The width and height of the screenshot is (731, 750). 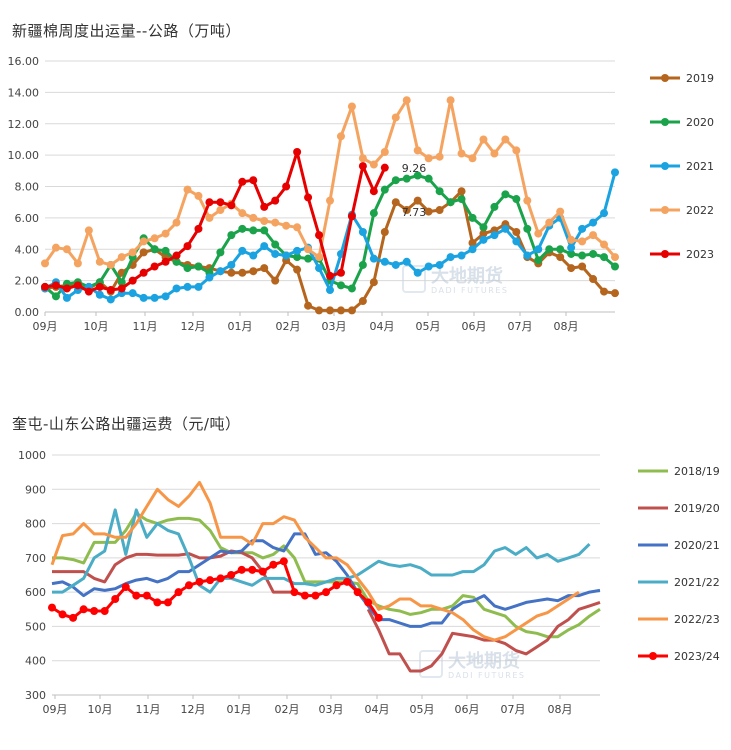 What do you see at coordinates (126, 31) in the screenshot?
I see `chart-title-top: 新疆棉周度出运量--公路（万吨）` at bounding box center [126, 31].